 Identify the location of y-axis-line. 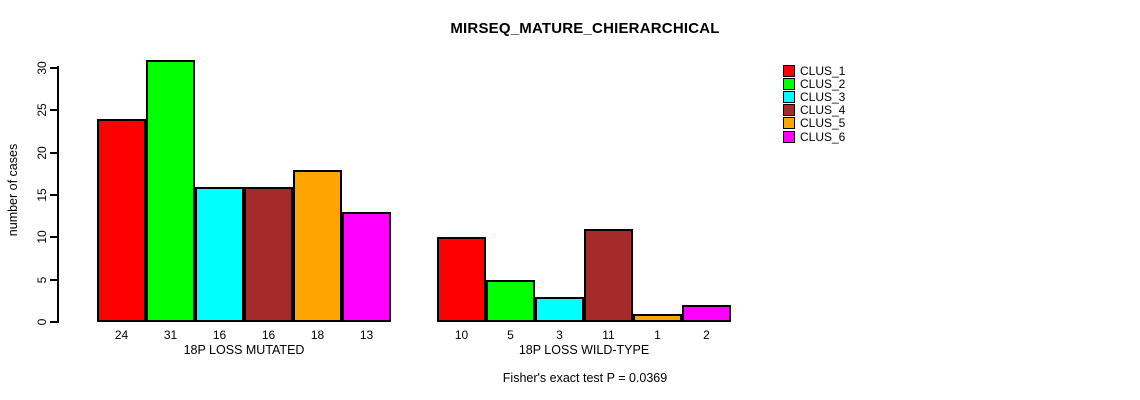
(58, 194).